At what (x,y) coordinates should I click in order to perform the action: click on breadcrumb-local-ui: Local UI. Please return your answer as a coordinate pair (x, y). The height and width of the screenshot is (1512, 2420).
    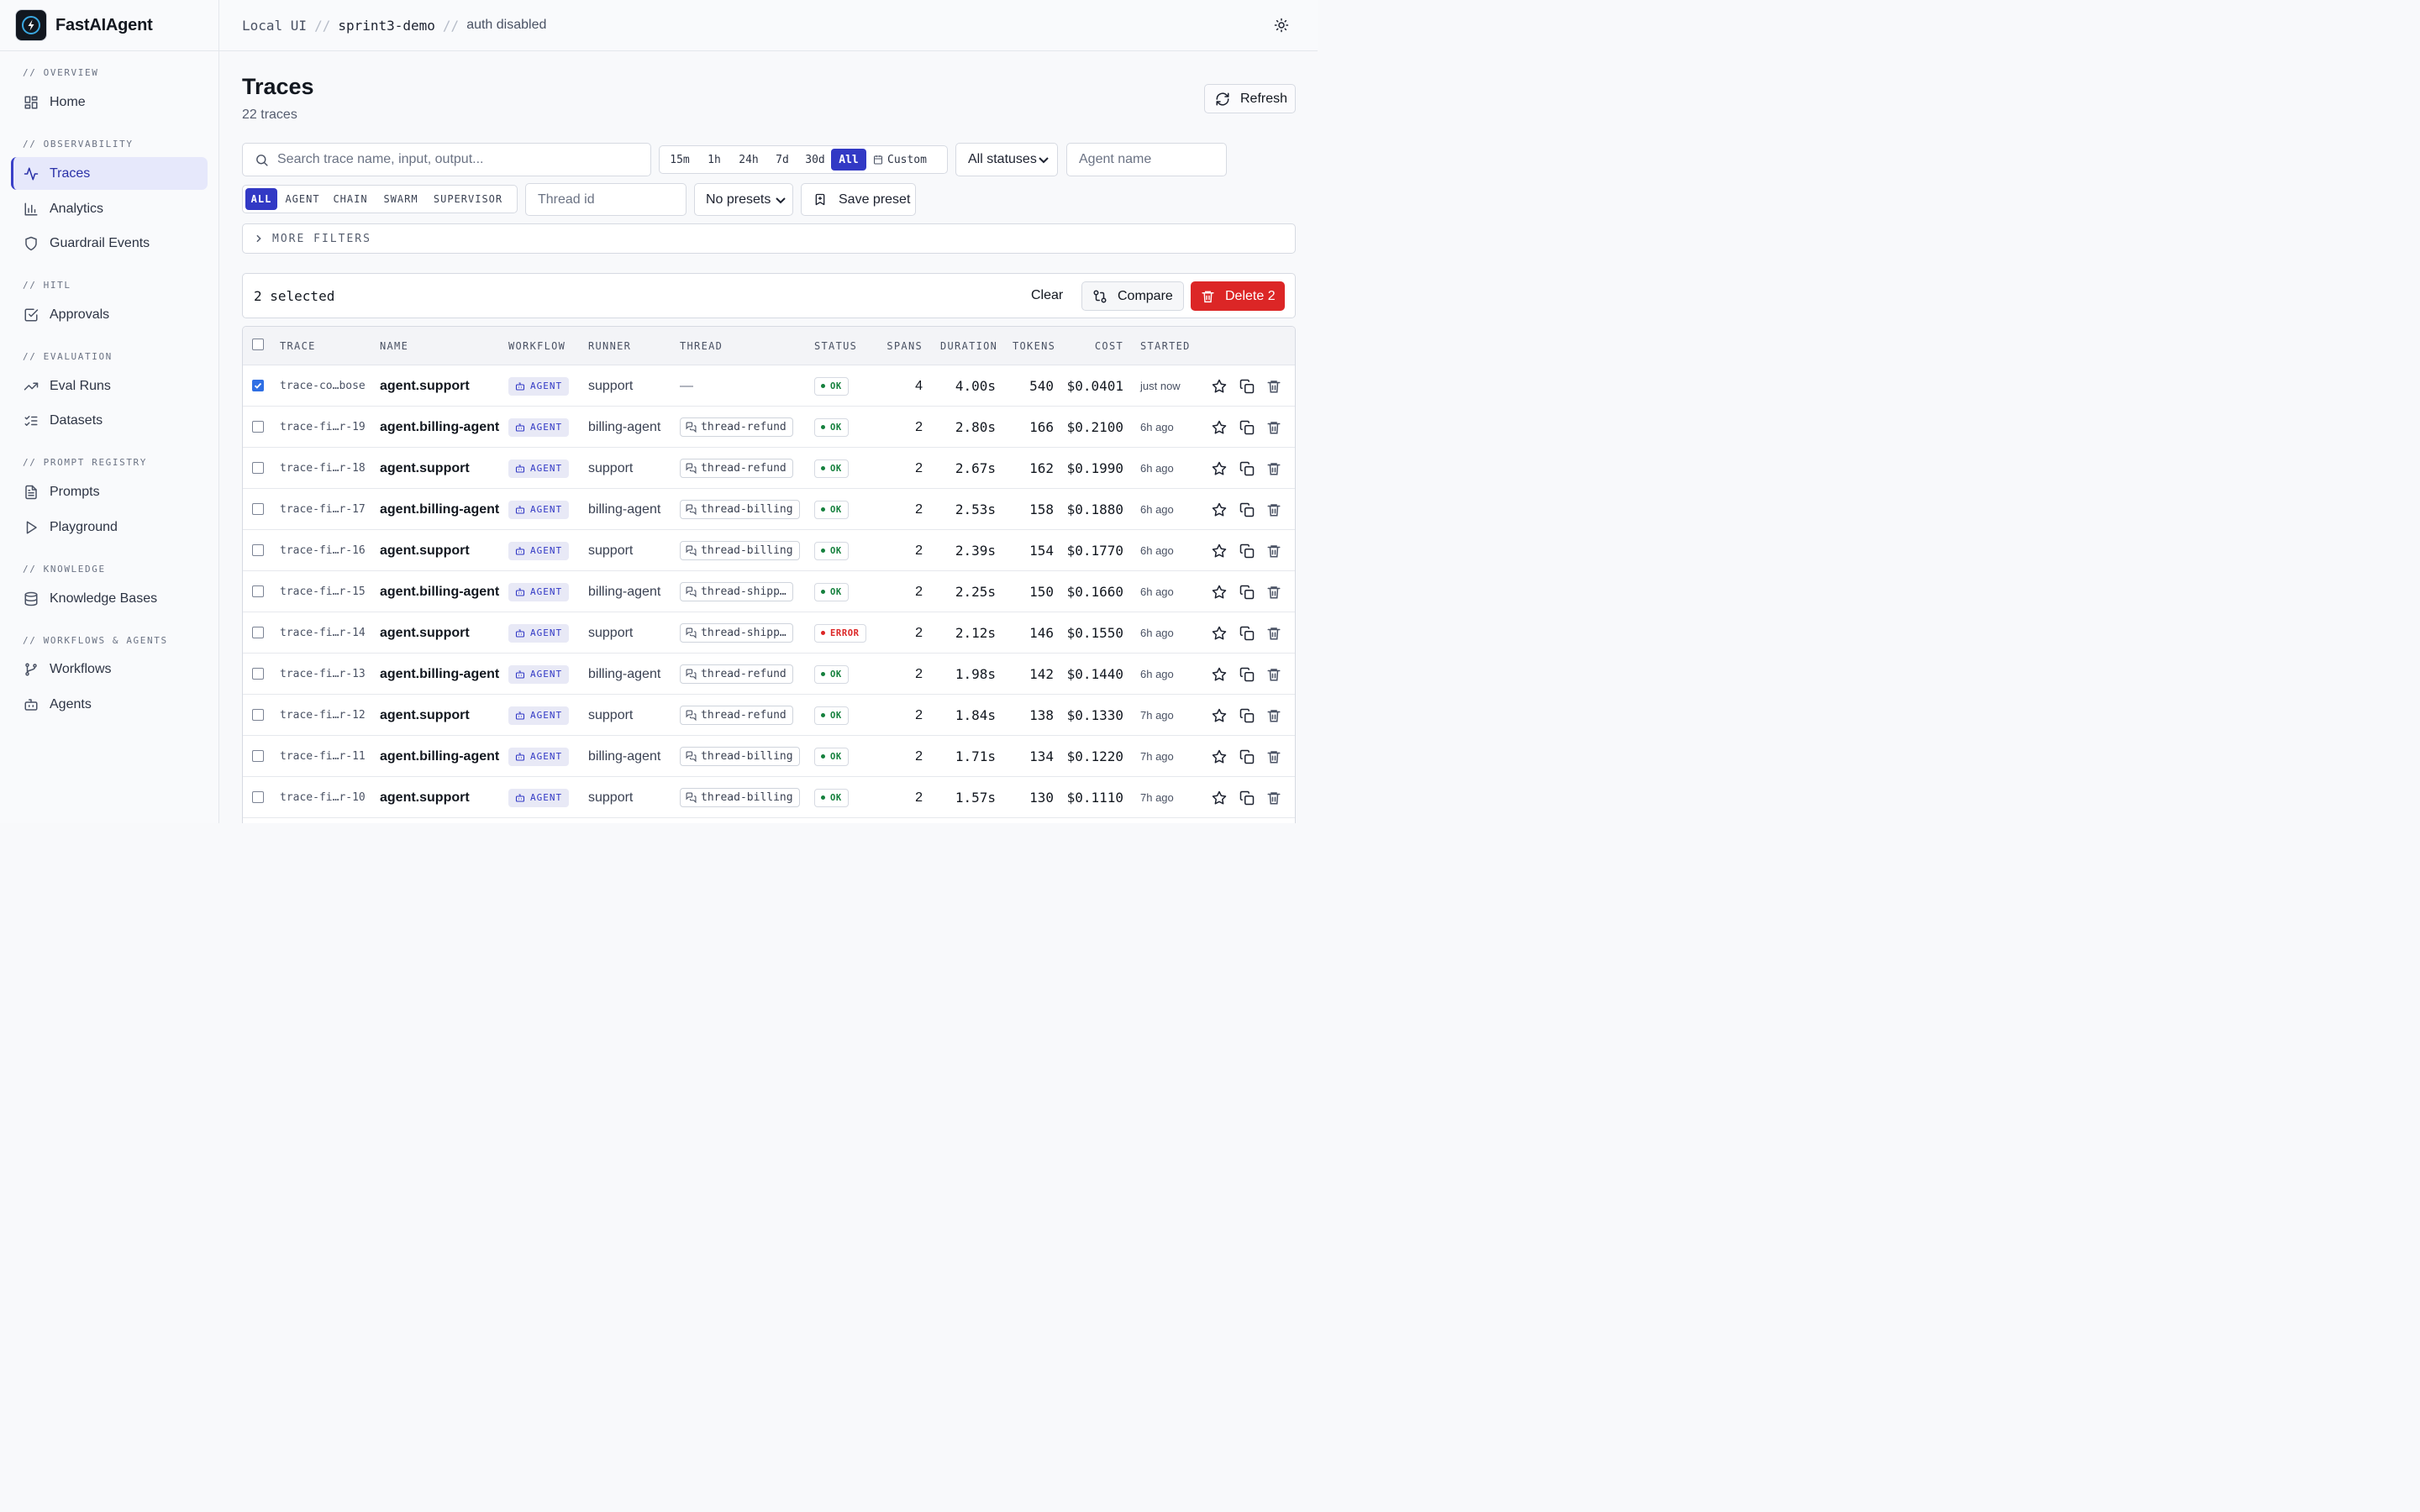
    Looking at the image, I should click on (275, 25).